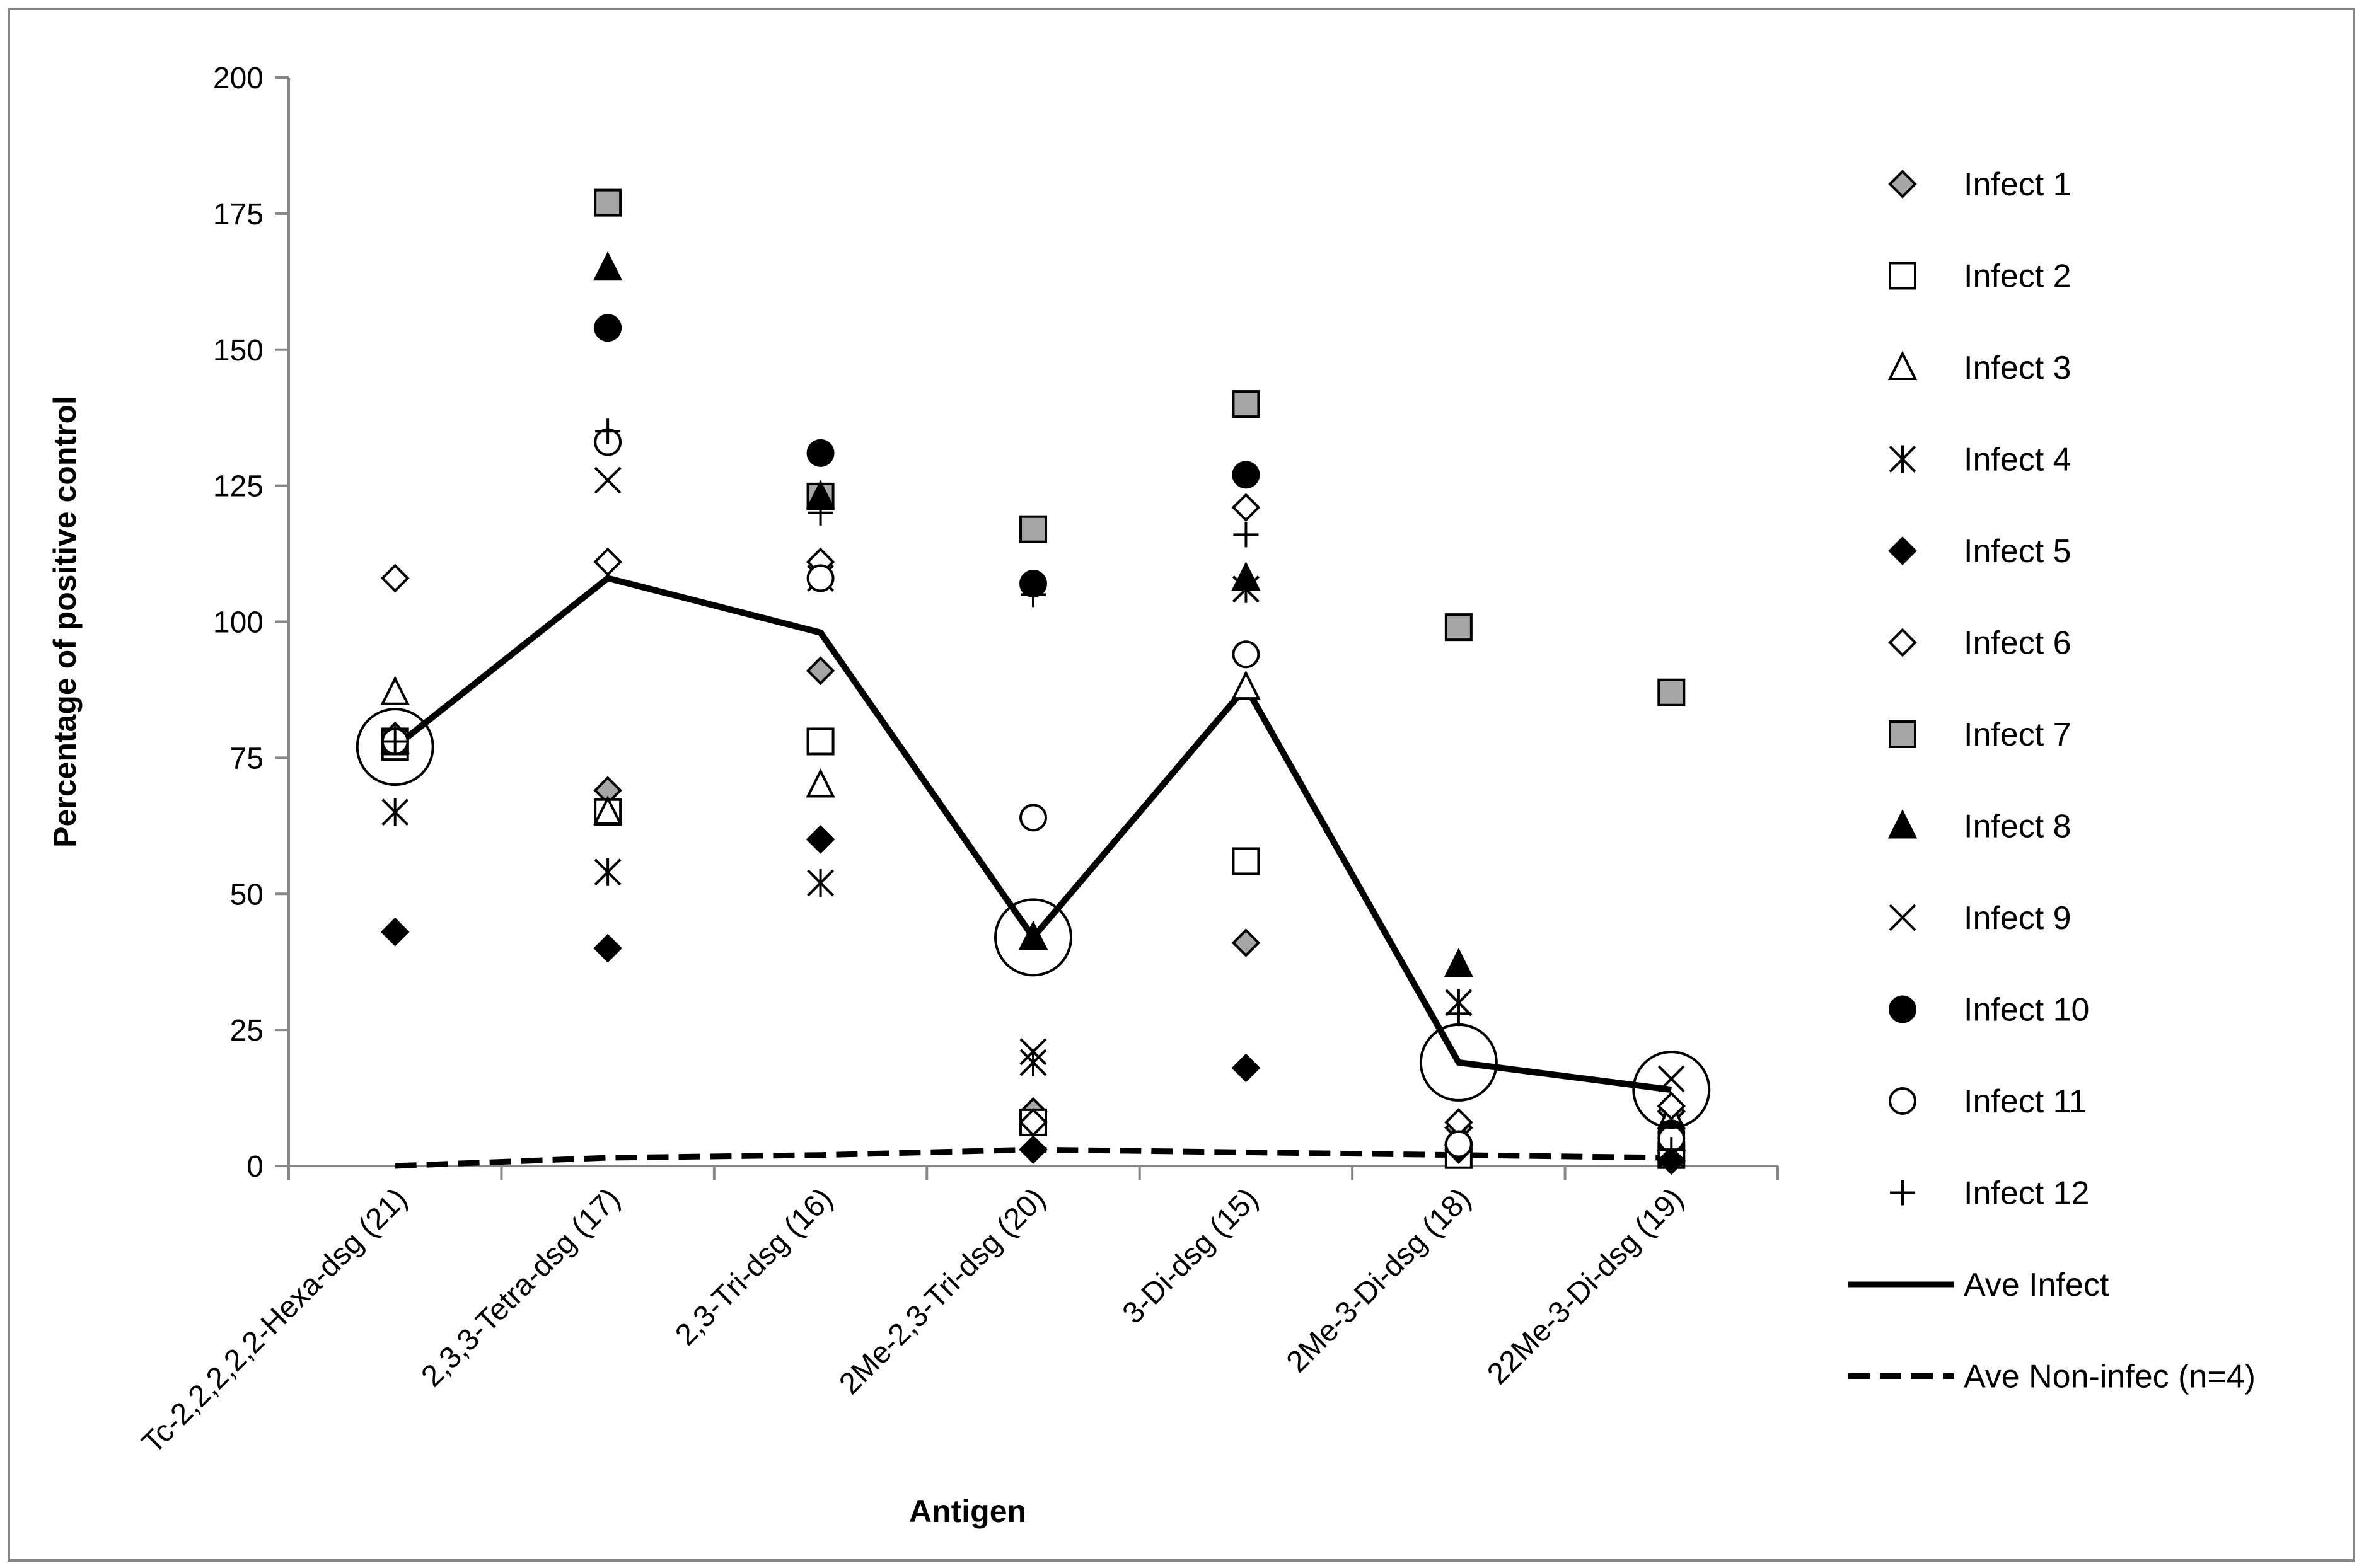 This screenshot has width=2364, height=1568. I want to click on legend-item: Infect 1, so click(1979, 185).